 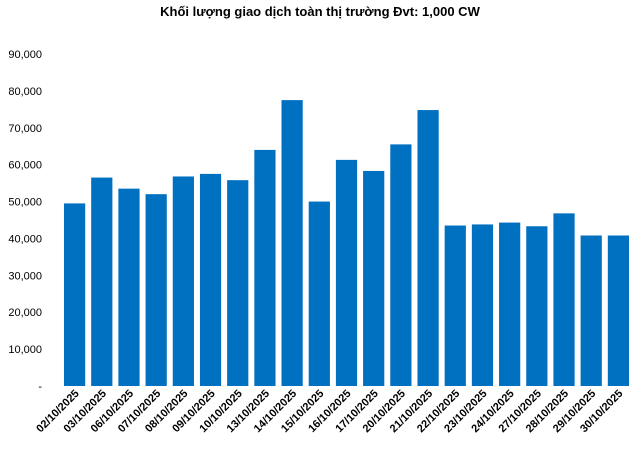 What do you see at coordinates (40, 387) in the screenshot?
I see `y-tick-label: -` at bounding box center [40, 387].